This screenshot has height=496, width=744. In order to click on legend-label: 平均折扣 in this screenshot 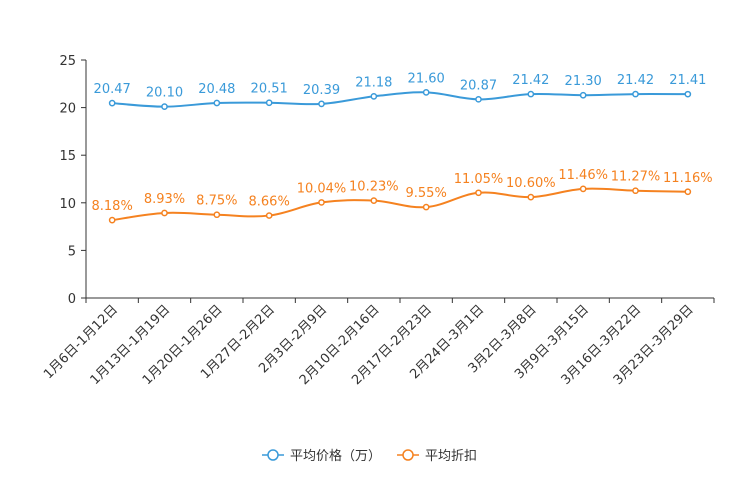, I will do `click(451, 456)`.